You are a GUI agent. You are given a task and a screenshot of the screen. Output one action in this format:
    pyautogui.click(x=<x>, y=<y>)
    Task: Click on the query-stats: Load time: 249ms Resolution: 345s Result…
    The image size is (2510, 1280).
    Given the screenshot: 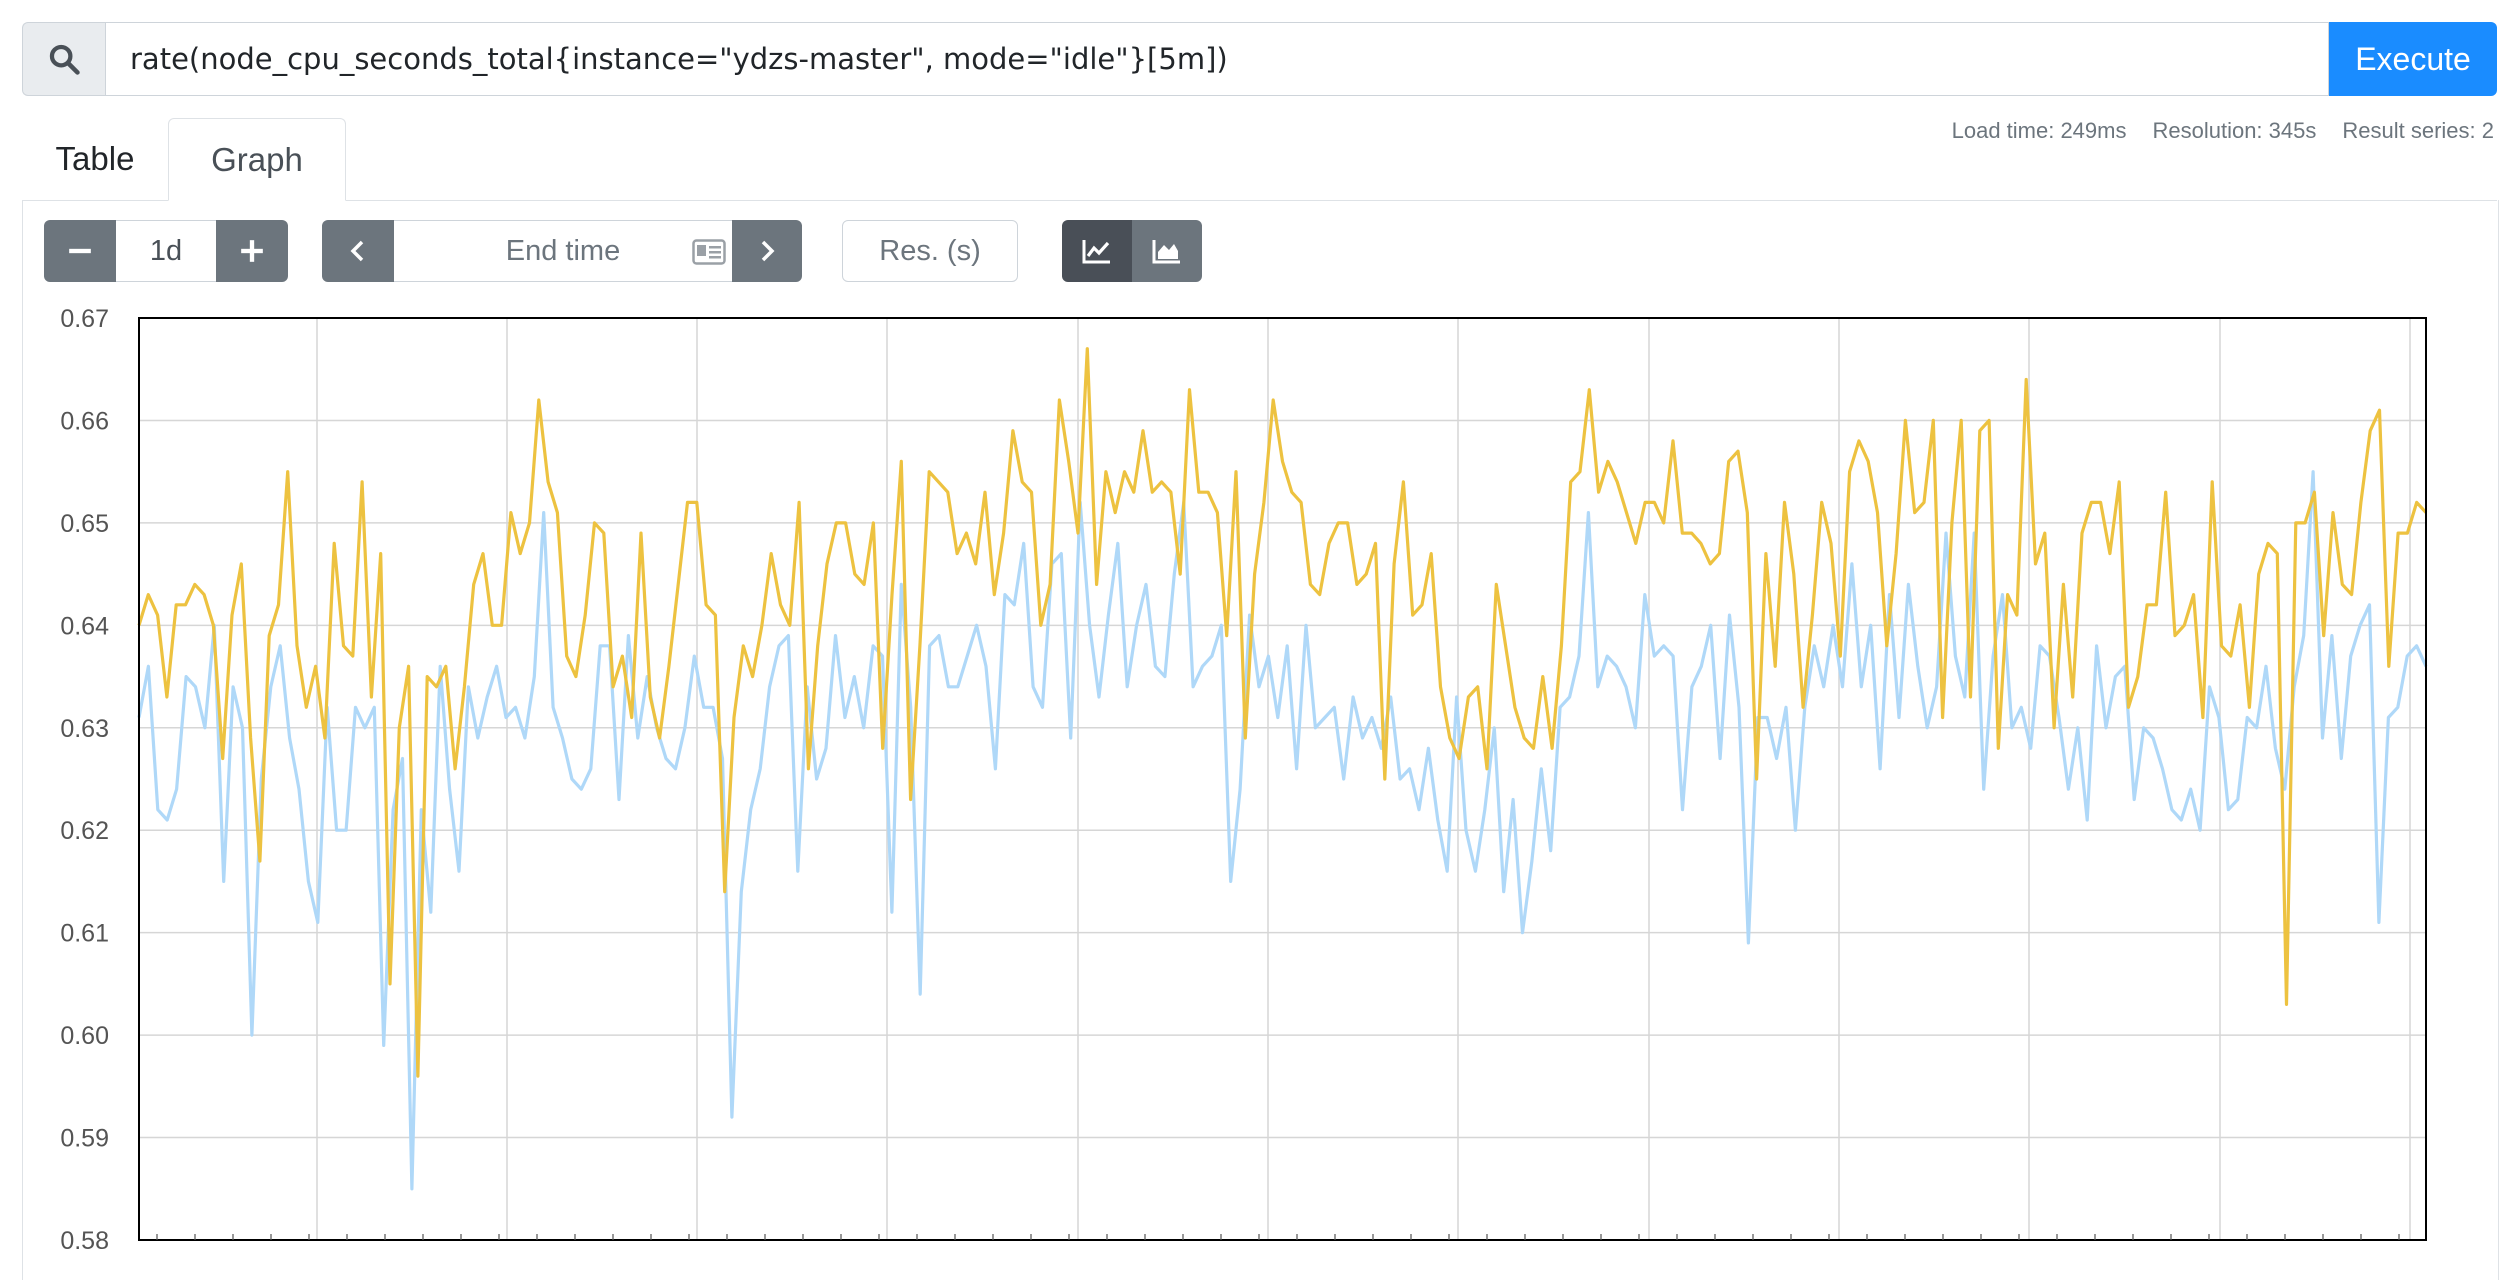 What is the action you would take?
    pyautogui.click(x=2223, y=131)
    